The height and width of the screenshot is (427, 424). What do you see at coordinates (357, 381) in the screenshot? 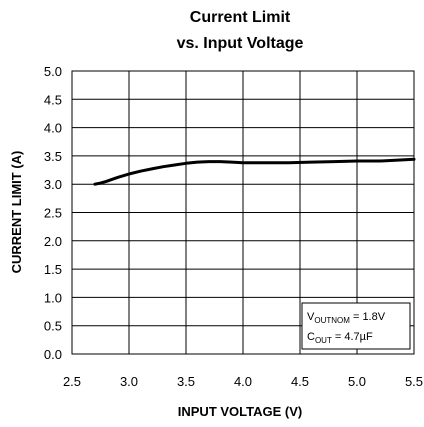
I see `x-tick-label: 5.0` at bounding box center [357, 381].